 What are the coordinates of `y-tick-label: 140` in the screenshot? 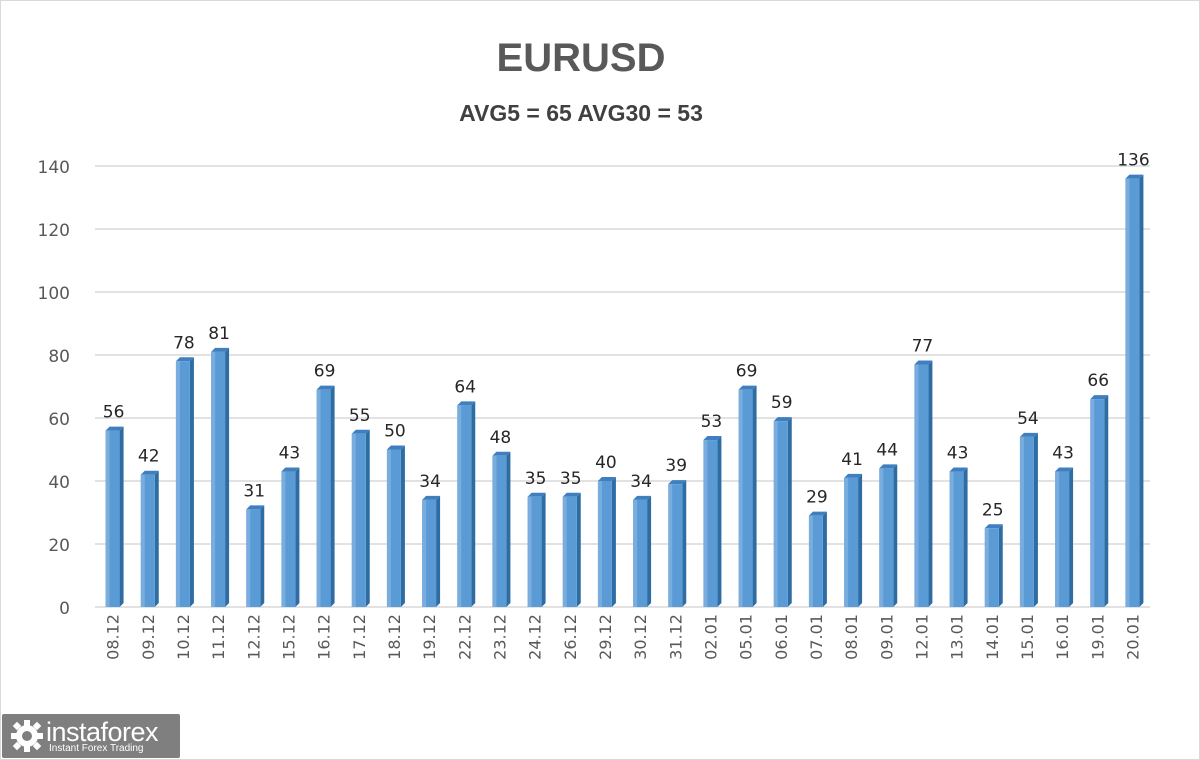 It's located at (54, 168).